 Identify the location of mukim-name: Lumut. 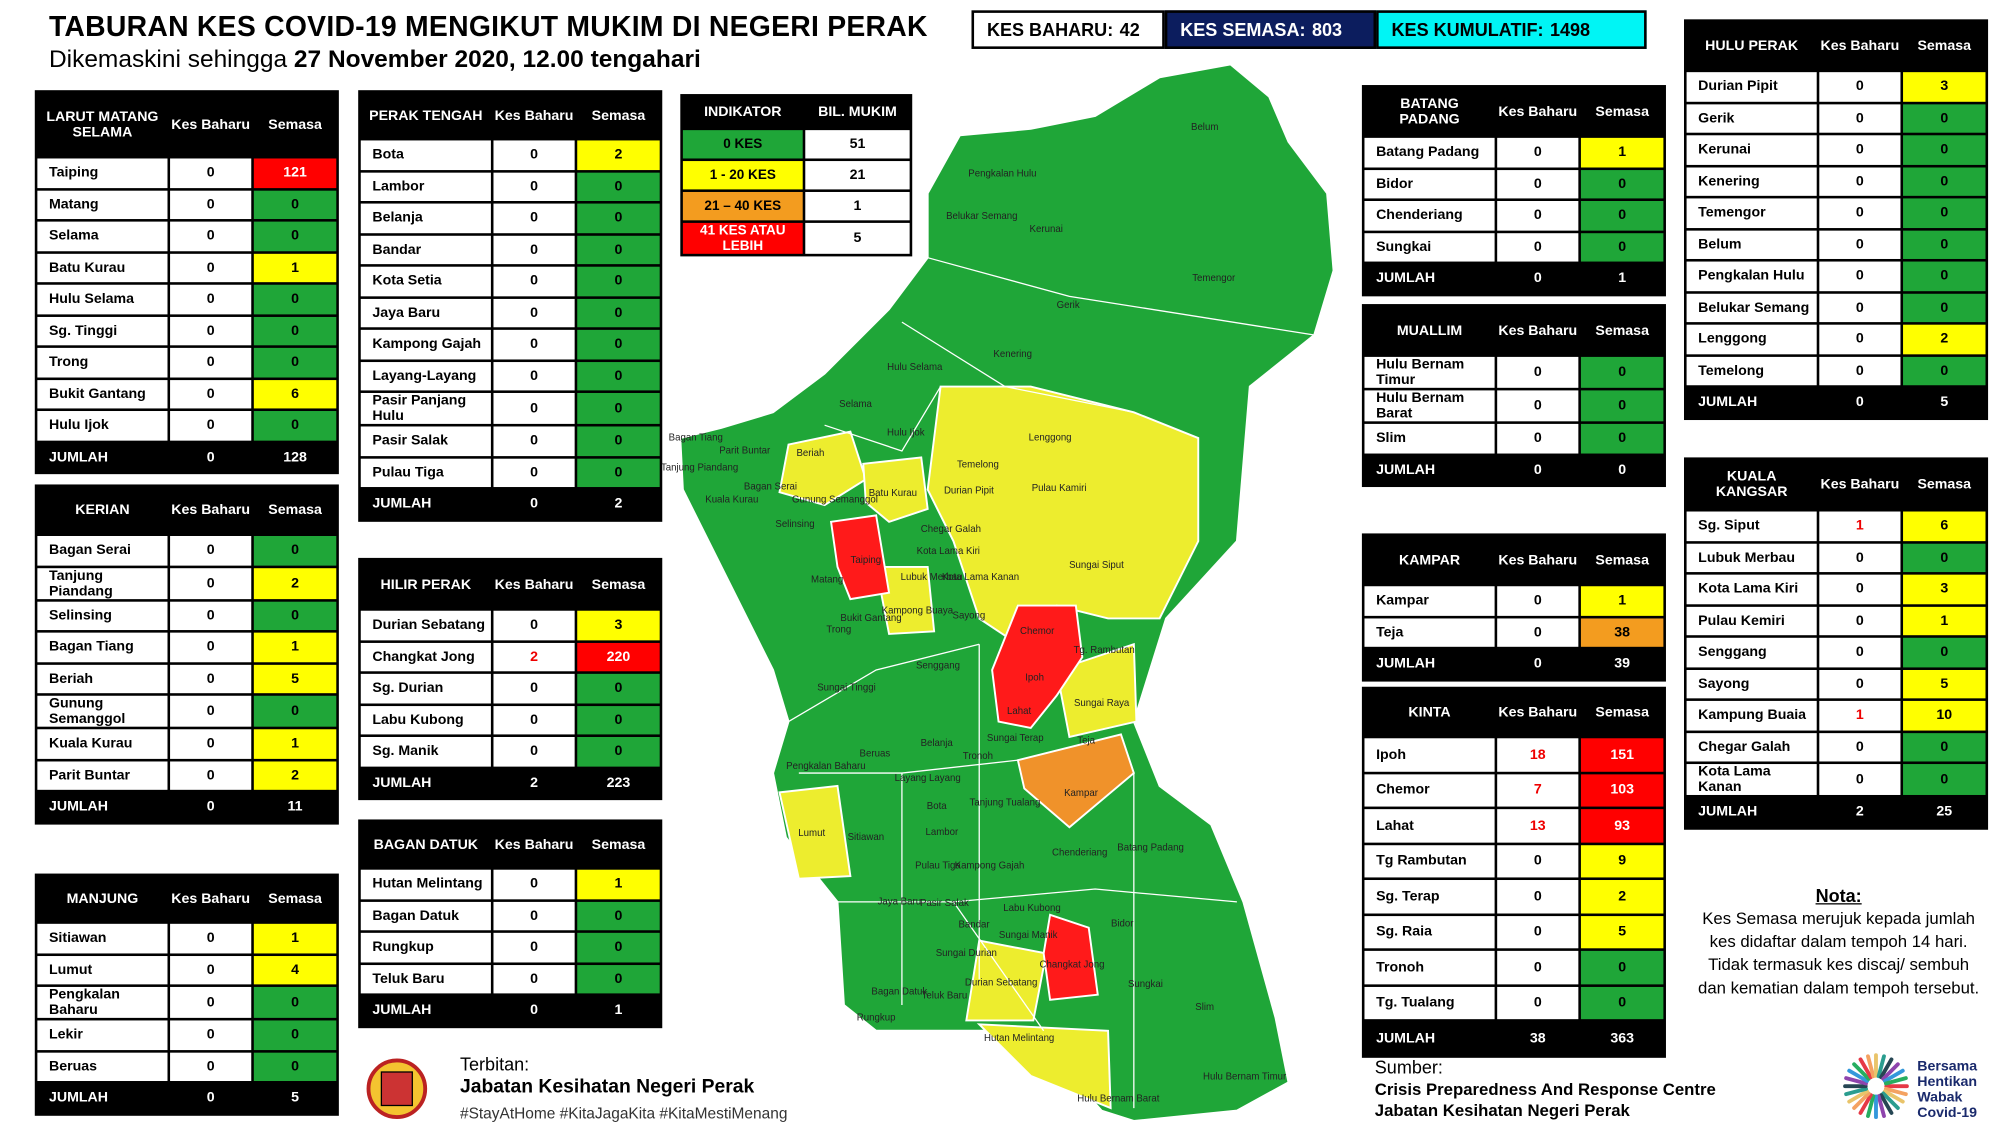
(102, 970).